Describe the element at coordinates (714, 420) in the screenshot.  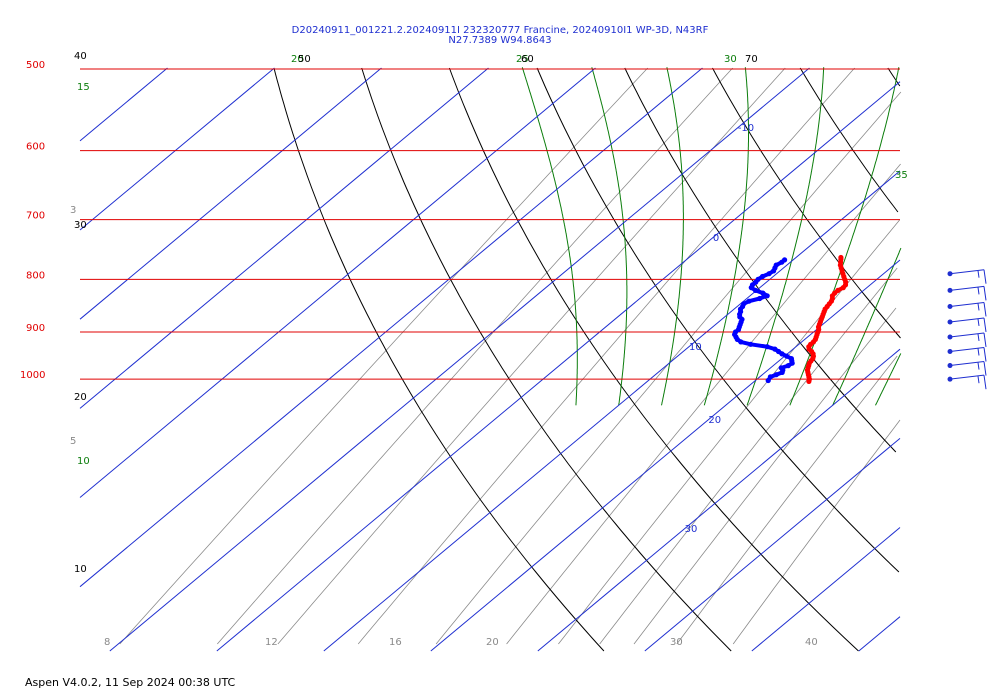
I see `isotherm-label: 20` at that location.